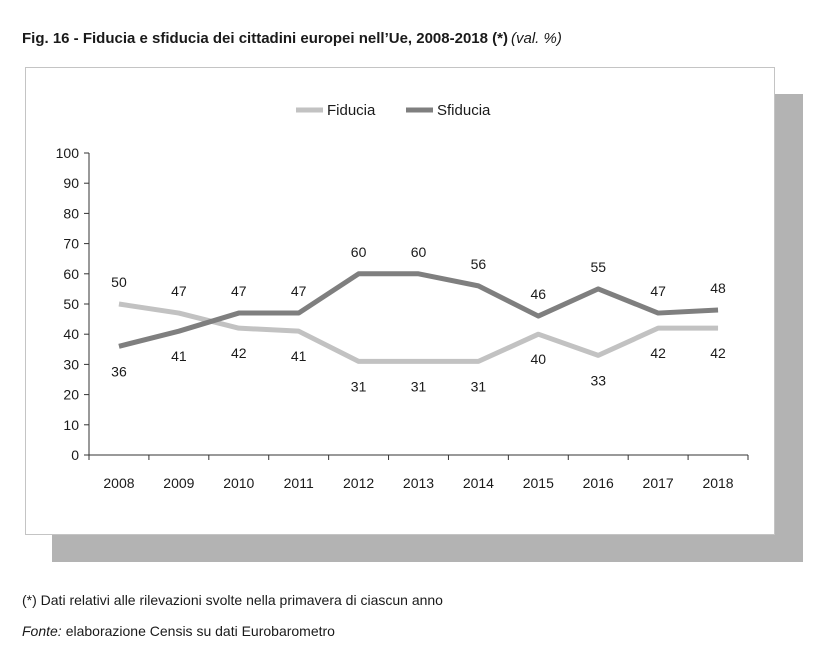 The width and height of the screenshot is (836, 650). I want to click on x-tick-label: 2017, so click(658, 483).